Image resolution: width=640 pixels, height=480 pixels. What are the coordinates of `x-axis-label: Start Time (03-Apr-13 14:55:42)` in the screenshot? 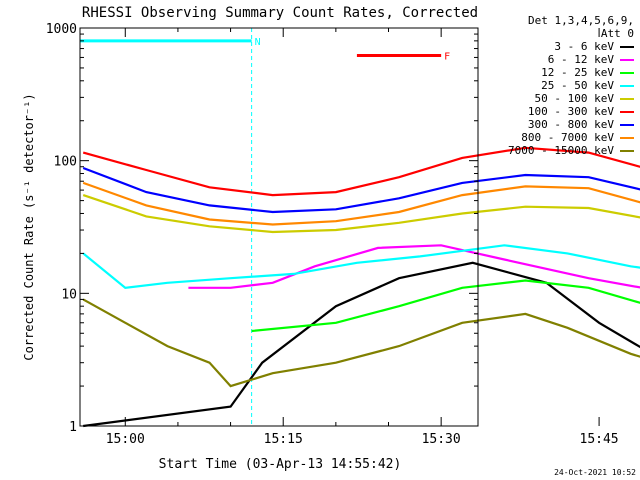 It's located at (280, 464).